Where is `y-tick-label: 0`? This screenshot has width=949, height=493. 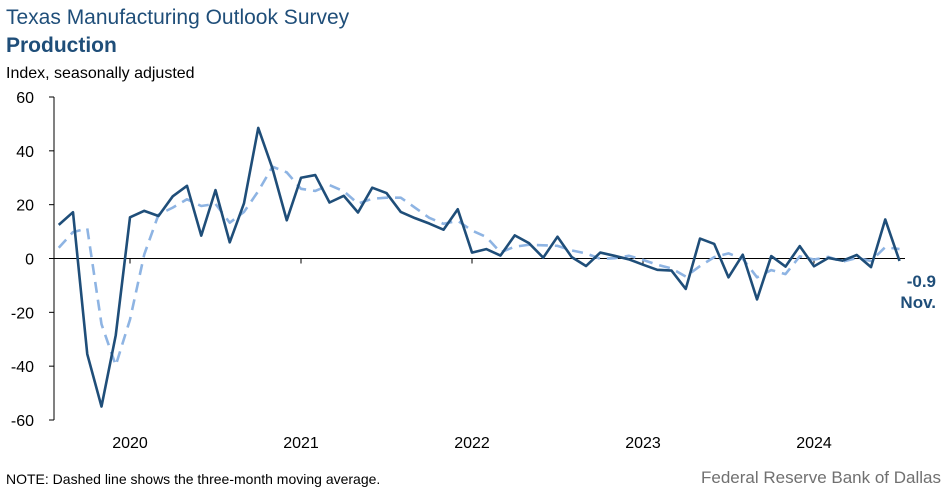 y-tick-label: 0 is located at coordinates (29, 260).